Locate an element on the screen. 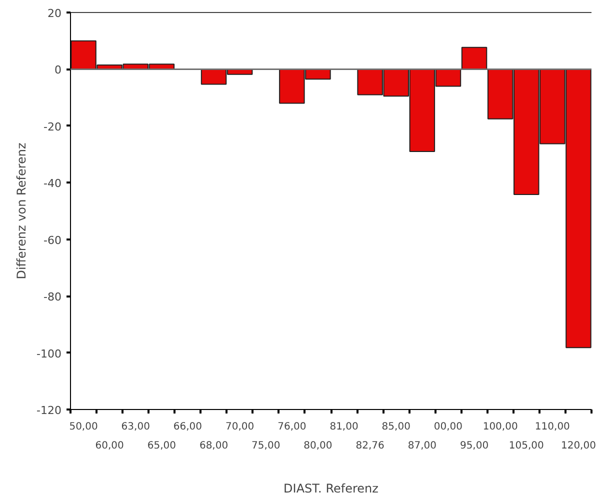 The height and width of the screenshot is (498, 601). y-tick-label: -100 is located at coordinates (49, 353).